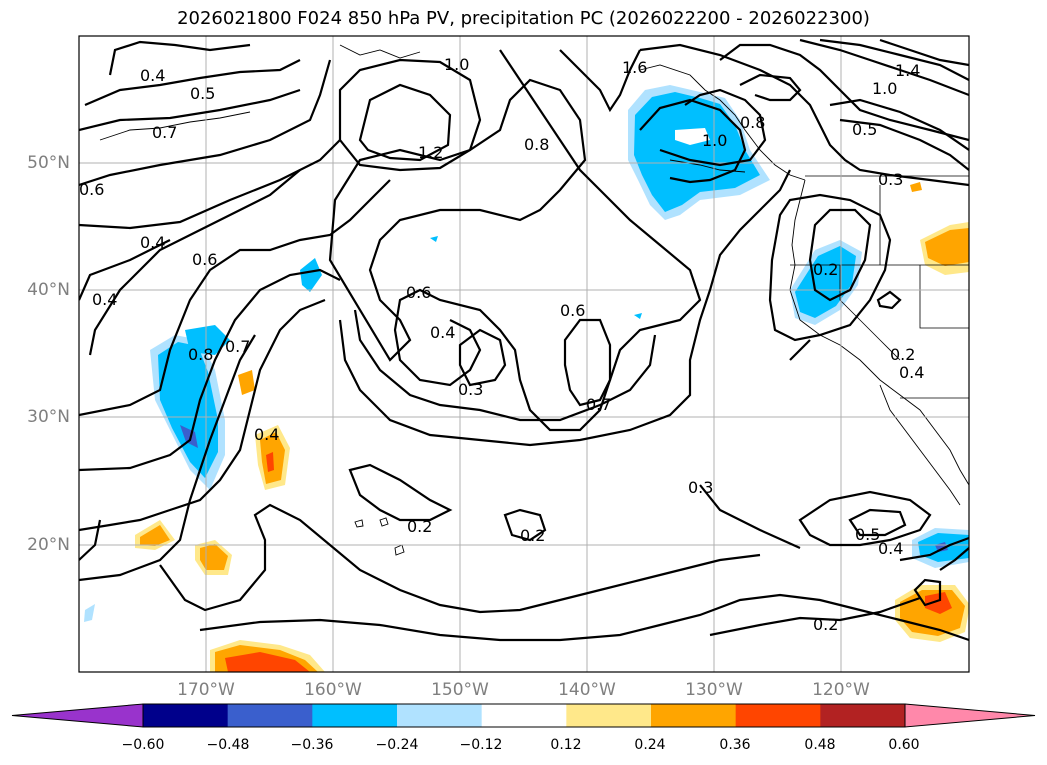 Image resolution: width=1047 pixels, height=765 pixels. Describe the element at coordinates (312, 745) in the screenshot. I see `colorbar-tick: −0.36` at that location.